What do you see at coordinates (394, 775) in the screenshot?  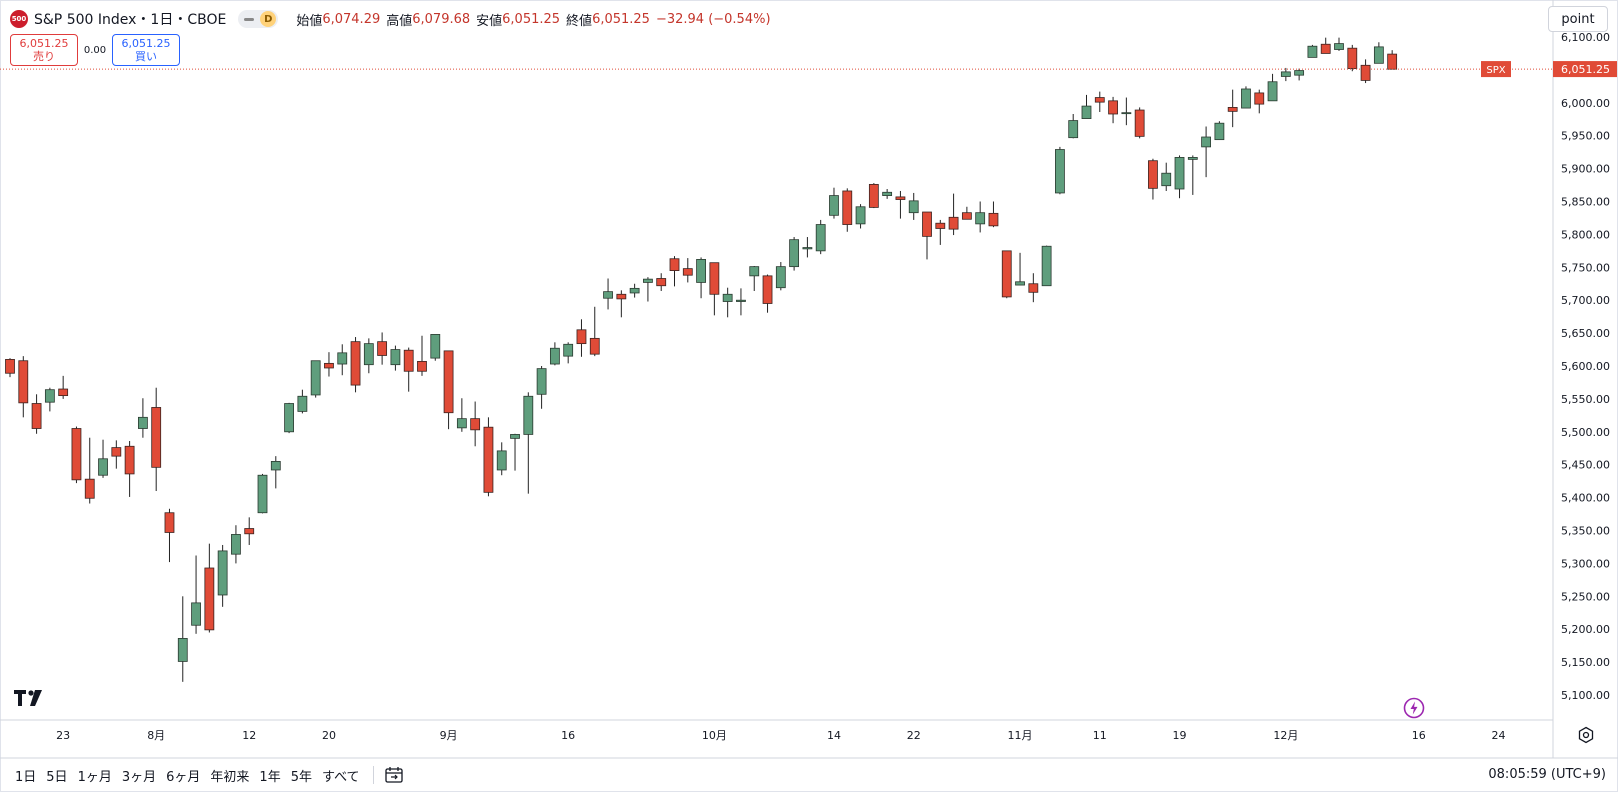 I see `calendar-range-icon` at bounding box center [394, 775].